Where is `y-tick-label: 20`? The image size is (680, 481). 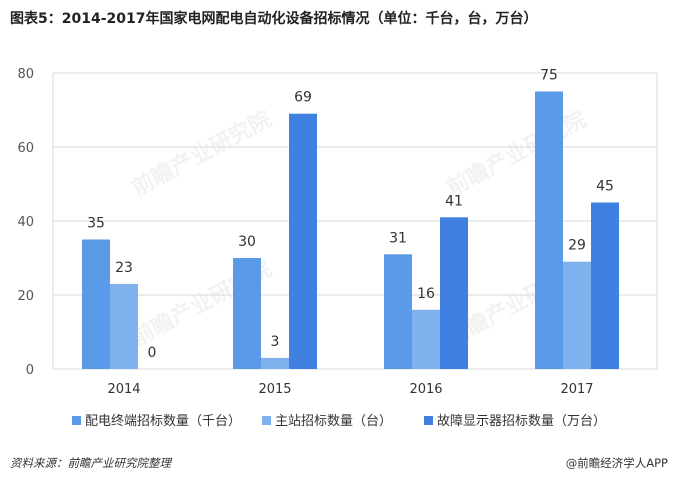 y-tick-label: 20 is located at coordinates (25, 296).